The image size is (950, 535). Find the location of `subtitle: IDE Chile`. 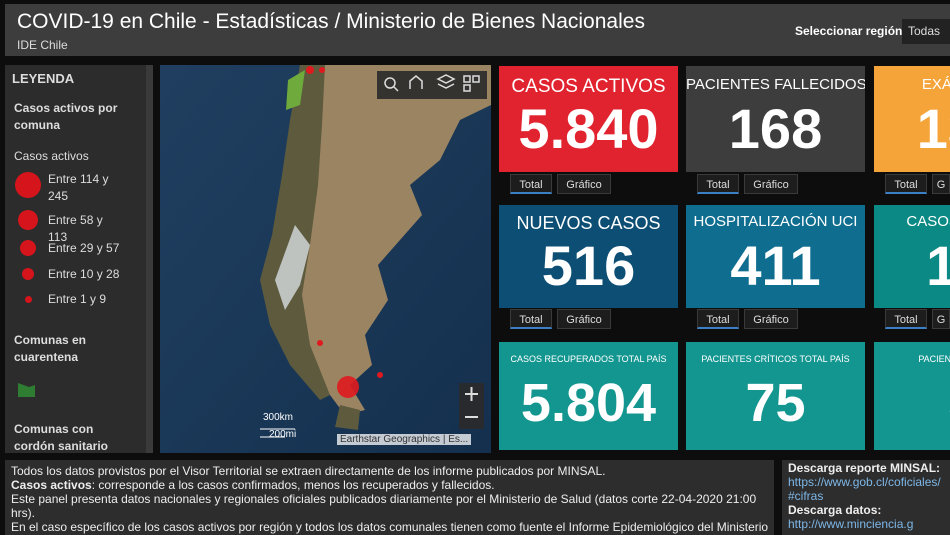

subtitle: IDE Chile is located at coordinates (42, 45).